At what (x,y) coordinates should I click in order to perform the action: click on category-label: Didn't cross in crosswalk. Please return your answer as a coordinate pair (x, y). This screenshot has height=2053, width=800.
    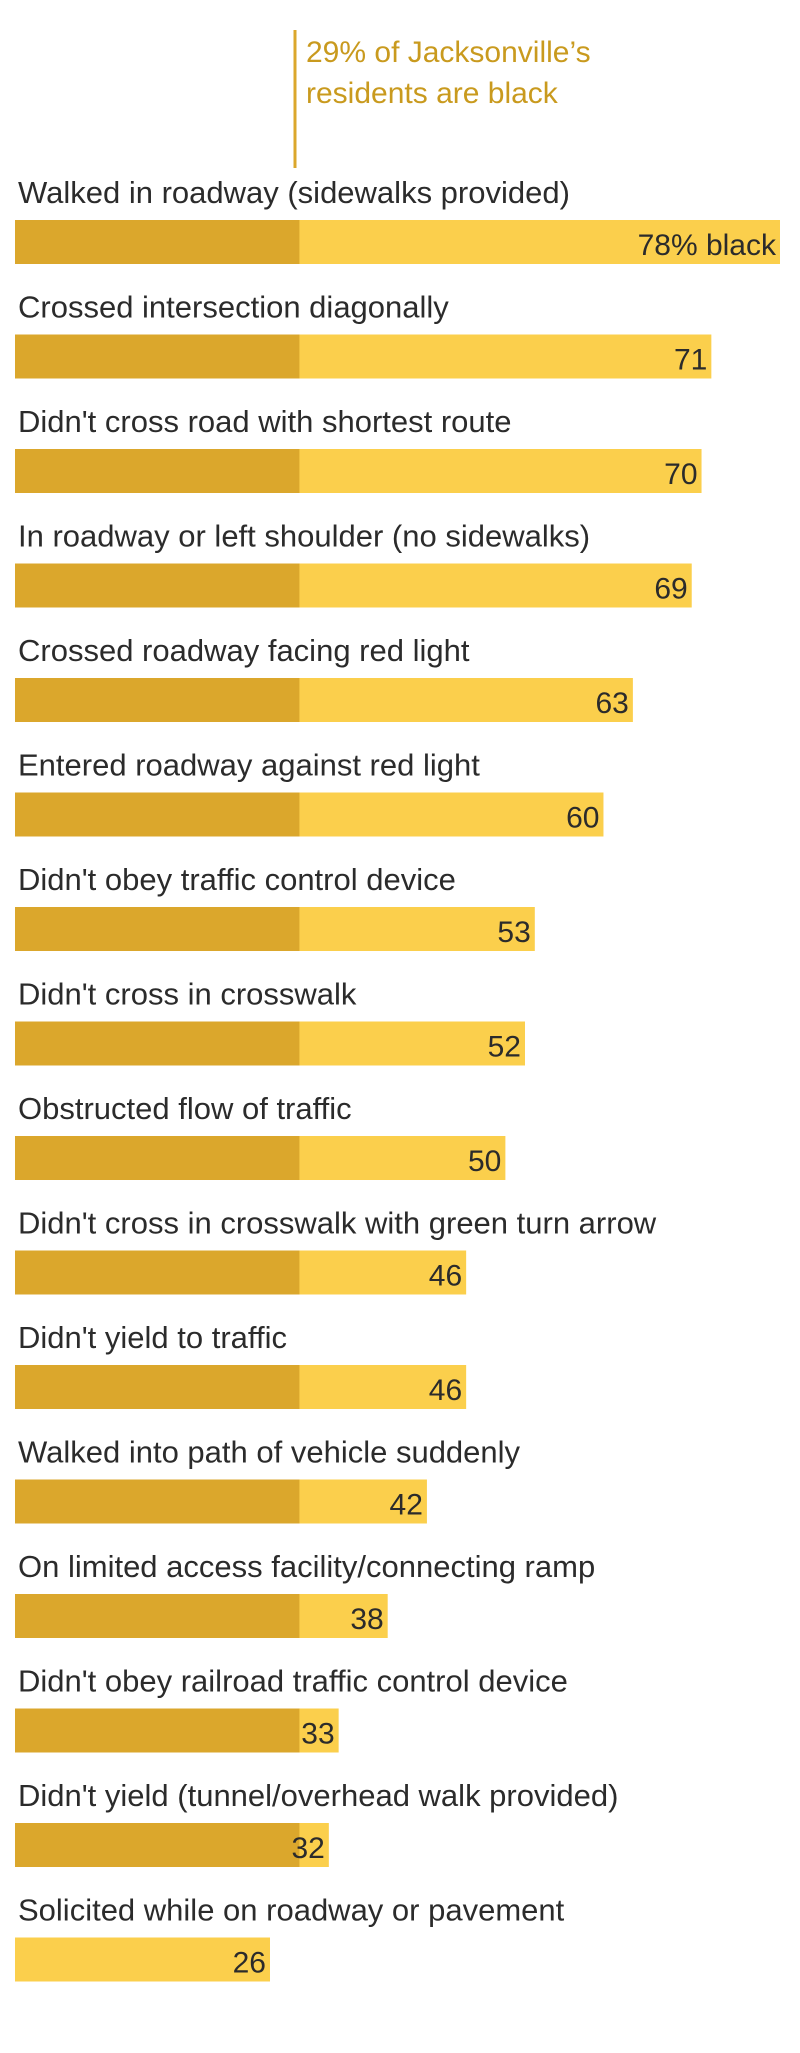
    Looking at the image, I should click on (187, 994).